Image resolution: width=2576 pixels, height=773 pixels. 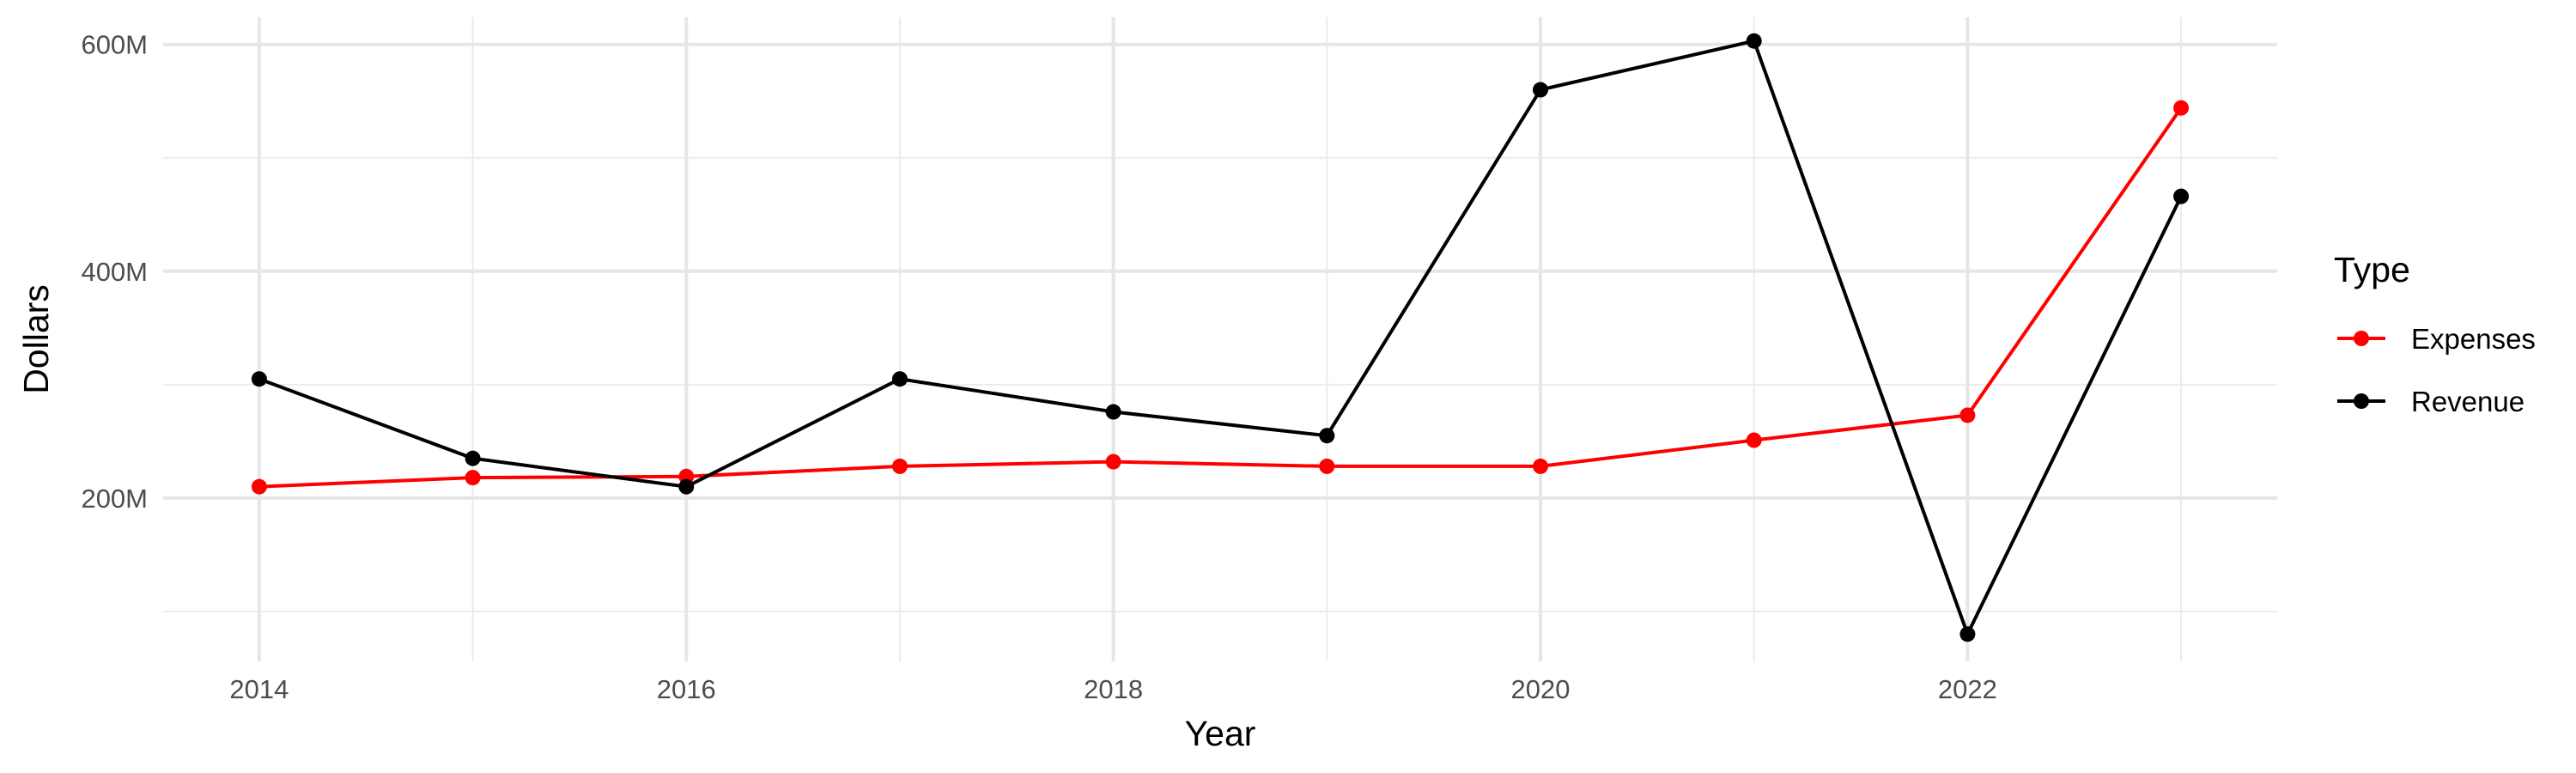 I want to click on legend-items: Expenses Revenue, so click(x=2436, y=370).